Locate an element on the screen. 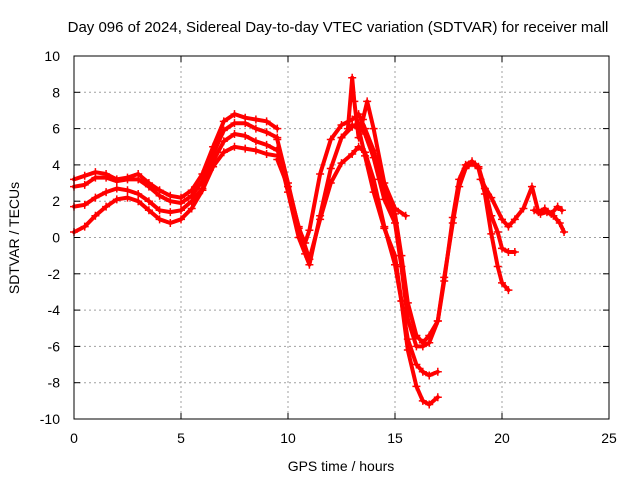  x-tick-label: 0 is located at coordinates (74, 438).